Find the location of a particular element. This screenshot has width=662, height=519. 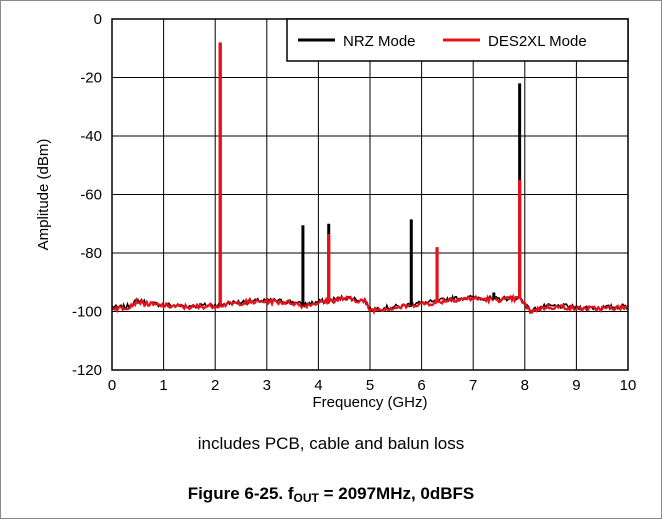

y-tick-label: -80 is located at coordinates (91, 253).